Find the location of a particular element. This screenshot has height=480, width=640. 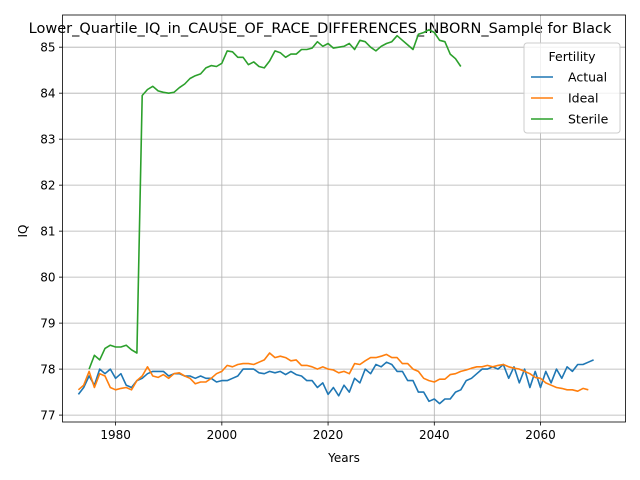

legend-label-sterile: Sterile is located at coordinates (588, 119).